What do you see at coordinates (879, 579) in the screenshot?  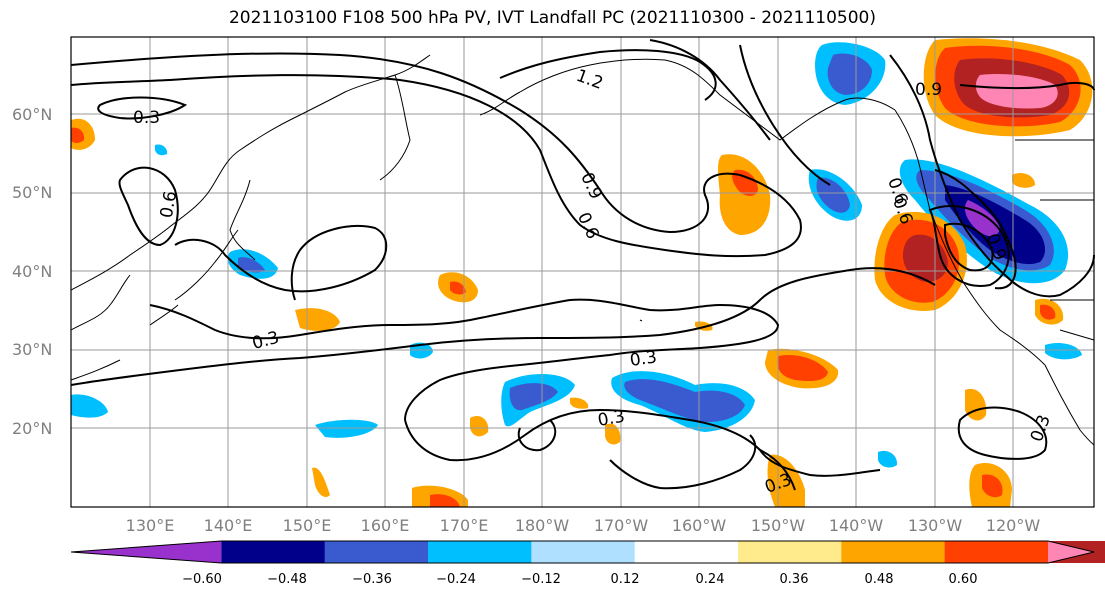 I see `colorbar-tick-label: 0.48` at bounding box center [879, 579].